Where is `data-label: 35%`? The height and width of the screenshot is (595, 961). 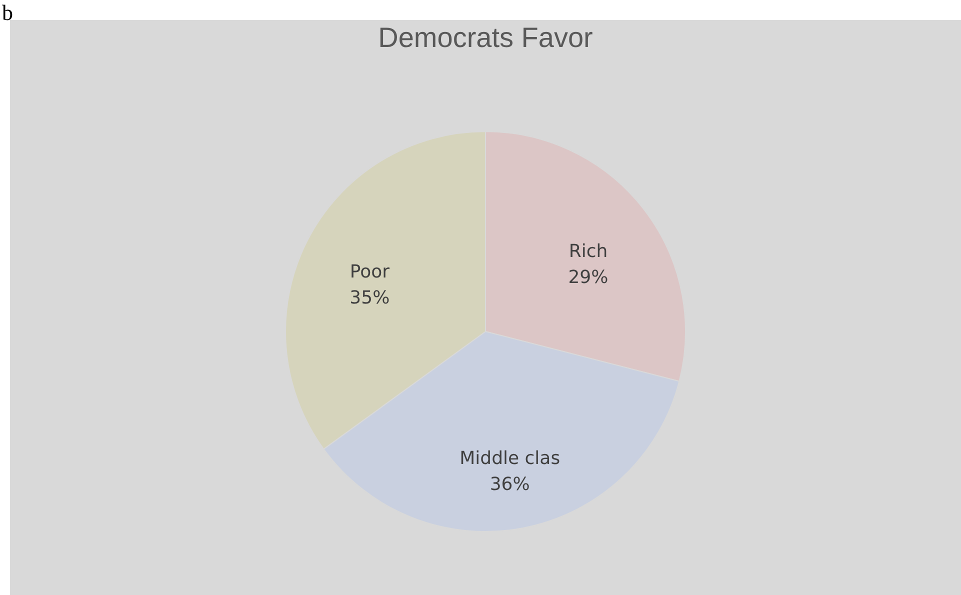
data-label: 35% is located at coordinates (370, 297).